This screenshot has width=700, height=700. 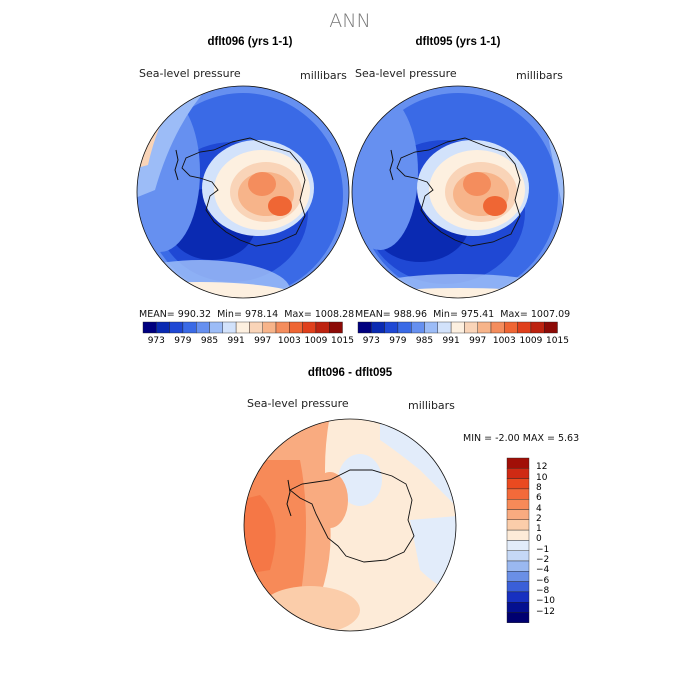 I want to click on diff-min-label: MIN =, so click(x=478, y=438).